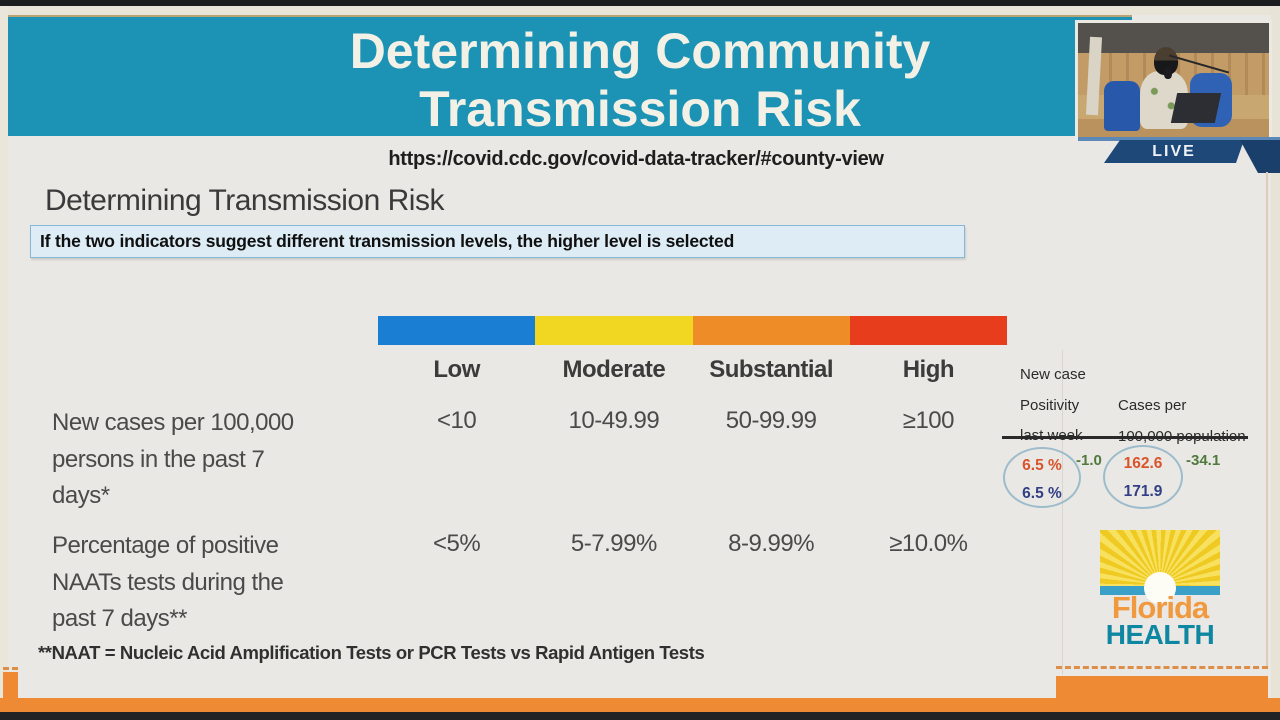  What do you see at coordinates (456, 369) in the screenshot?
I see `level-header-low: Low` at bounding box center [456, 369].